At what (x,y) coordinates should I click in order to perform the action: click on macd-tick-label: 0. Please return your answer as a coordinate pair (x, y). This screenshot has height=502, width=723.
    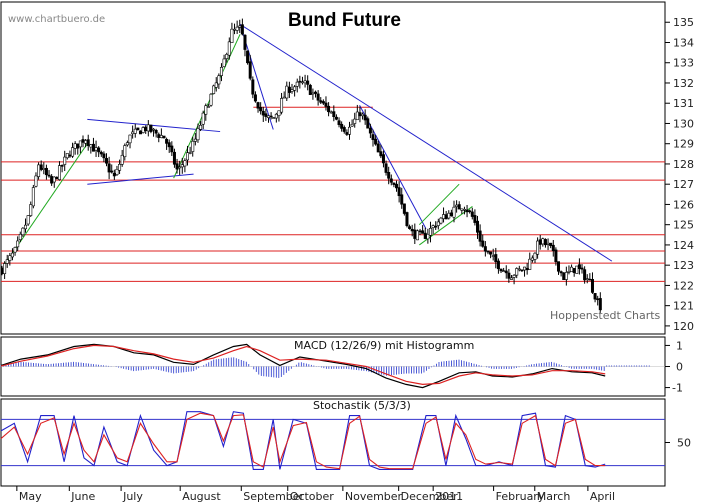
    Looking at the image, I should click on (679, 367).